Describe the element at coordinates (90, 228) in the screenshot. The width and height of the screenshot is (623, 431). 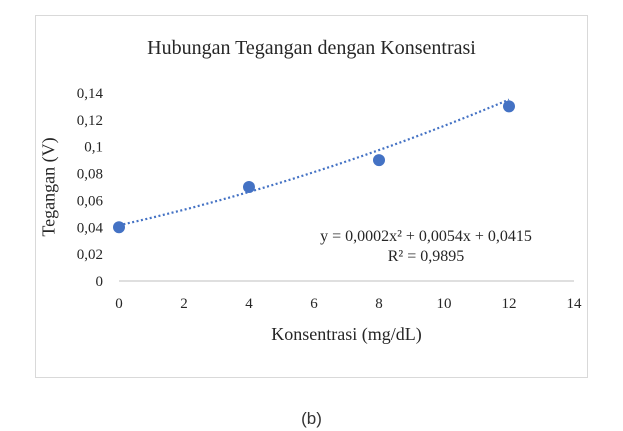
I see `y-tick-label: 0,04` at that location.